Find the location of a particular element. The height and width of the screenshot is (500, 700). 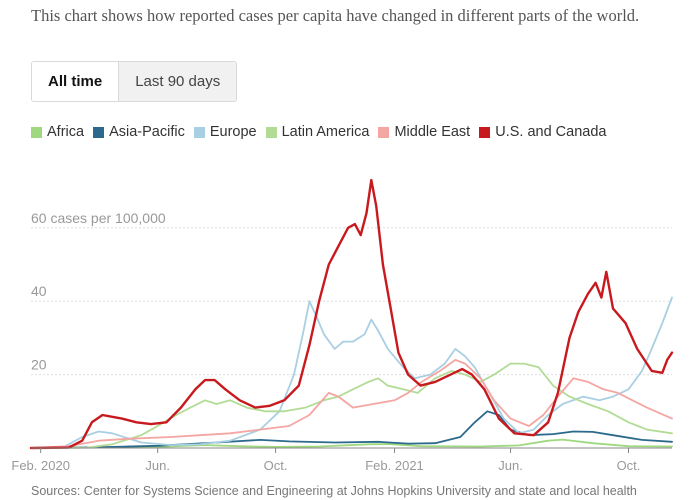

x-axis: Feb. 2020 Jun. Oct. Feb. 2021 Jun. Oct. is located at coordinates (341, 460).